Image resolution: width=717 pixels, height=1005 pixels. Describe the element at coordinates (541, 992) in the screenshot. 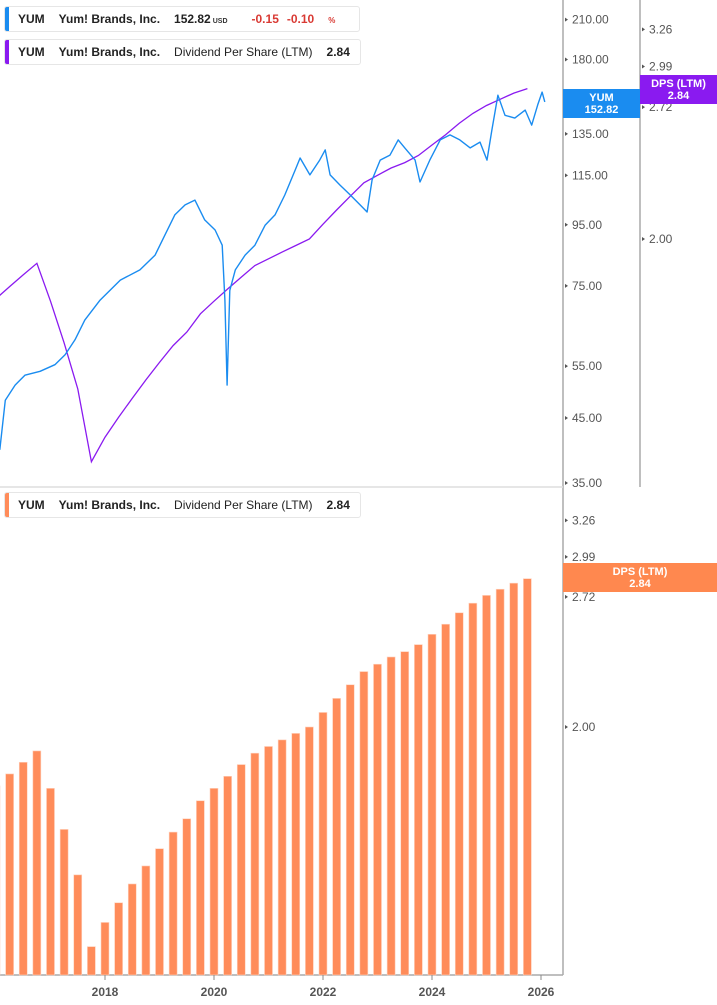

I see `x-tick-label: 2026` at that location.